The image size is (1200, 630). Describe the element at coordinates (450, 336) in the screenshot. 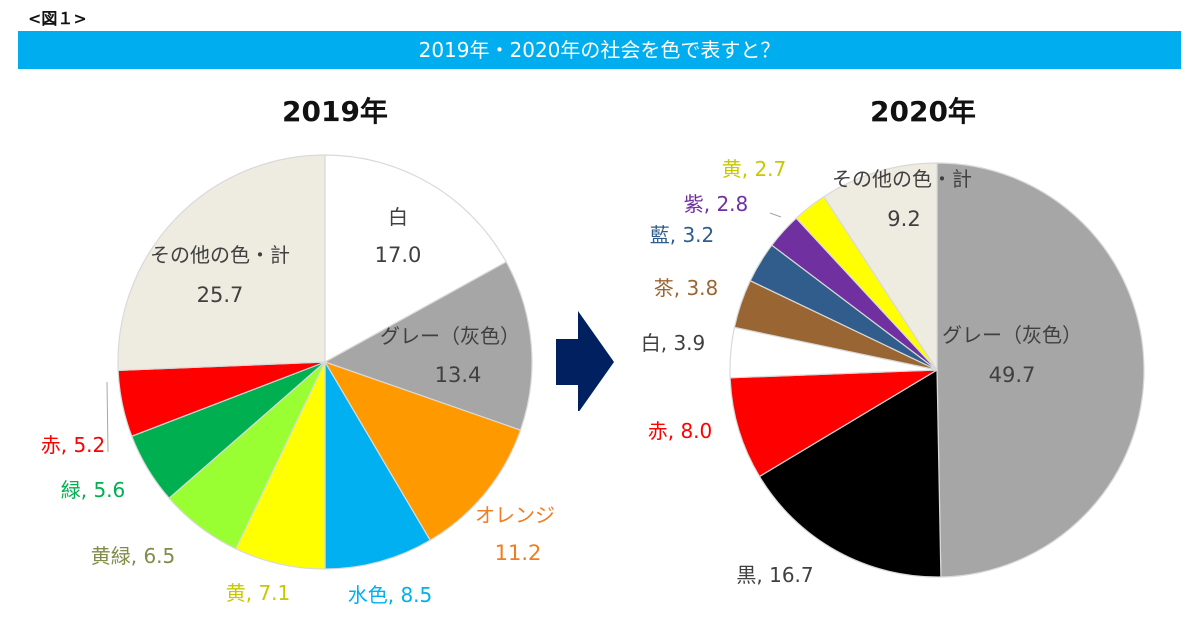

I see `data-label-1: グレー（灰色）` at that location.